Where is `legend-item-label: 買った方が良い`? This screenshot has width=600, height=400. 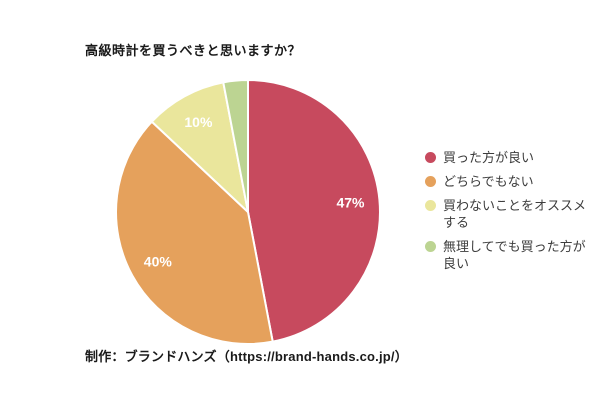
legend-item-label: 買った方が良い is located at coordinates (489, 157).